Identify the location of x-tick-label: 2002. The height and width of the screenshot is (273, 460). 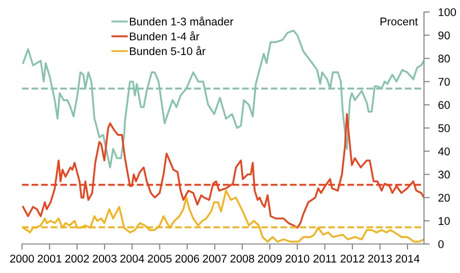
(77, 258).